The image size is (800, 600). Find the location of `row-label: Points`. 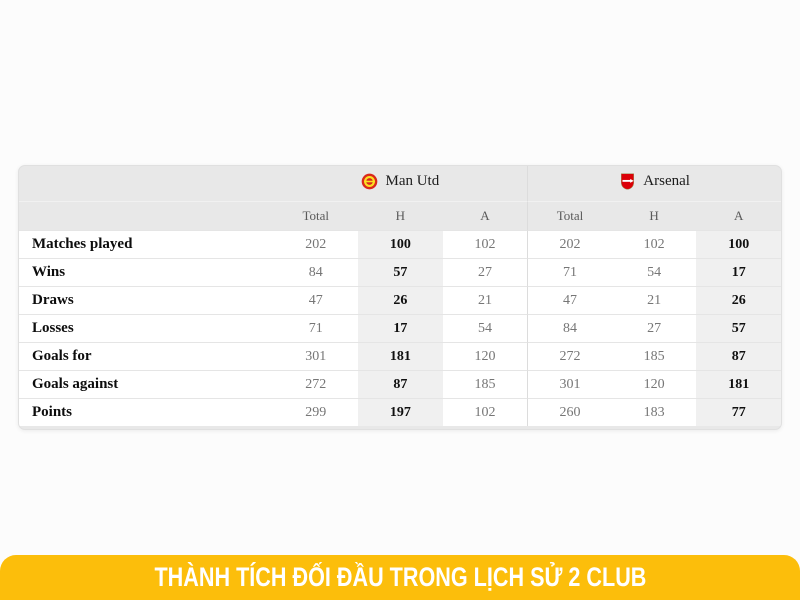

row-label: Points is located at coordinates (146, 412).